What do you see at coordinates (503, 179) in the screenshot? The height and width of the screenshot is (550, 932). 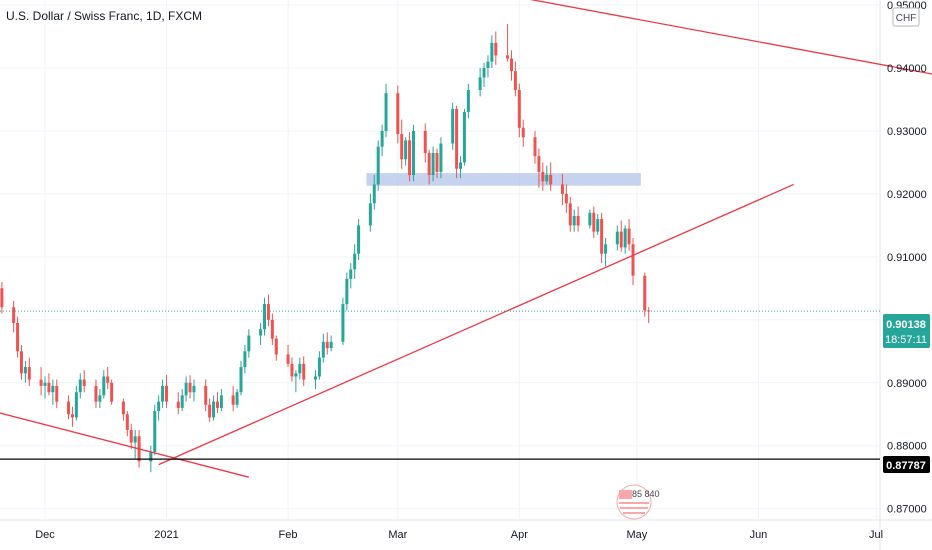 I see `resistance-zone` at bounding box center [503, 179].